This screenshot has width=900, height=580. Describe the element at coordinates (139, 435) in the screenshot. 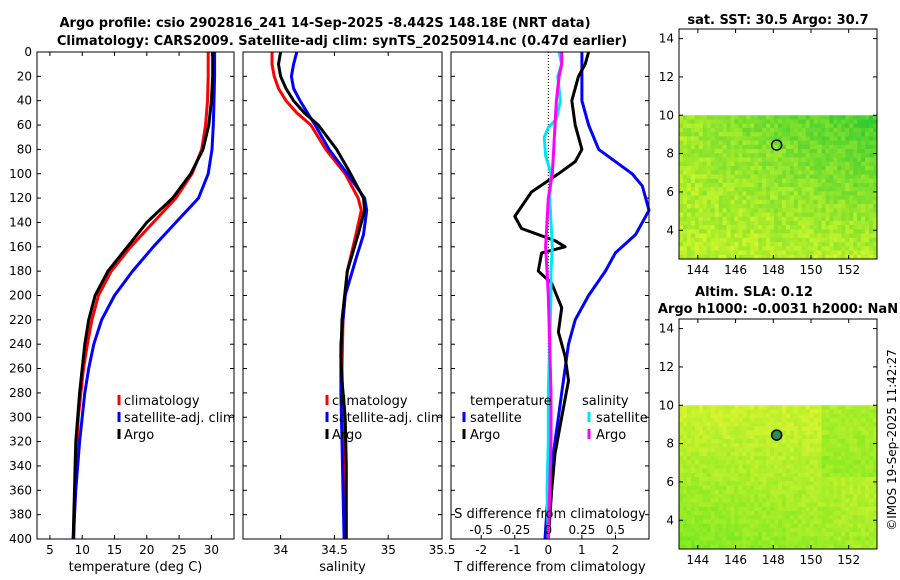

I see `legend-label: Argo` at that location.